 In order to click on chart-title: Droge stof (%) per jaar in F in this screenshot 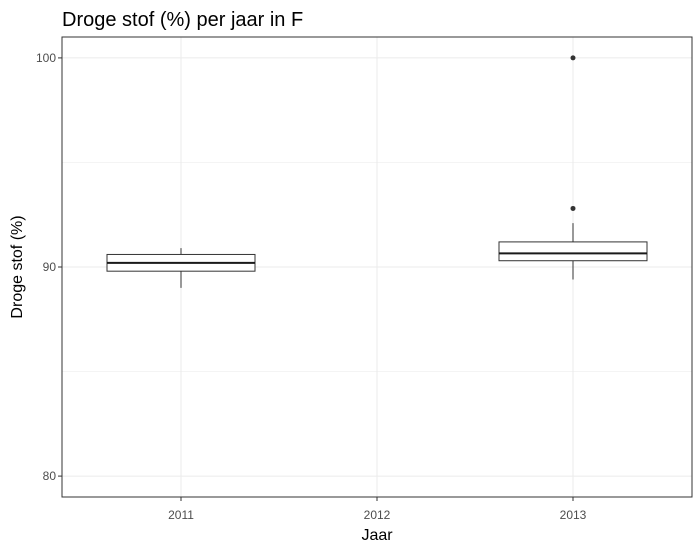, I will do `click(182, 20)`.